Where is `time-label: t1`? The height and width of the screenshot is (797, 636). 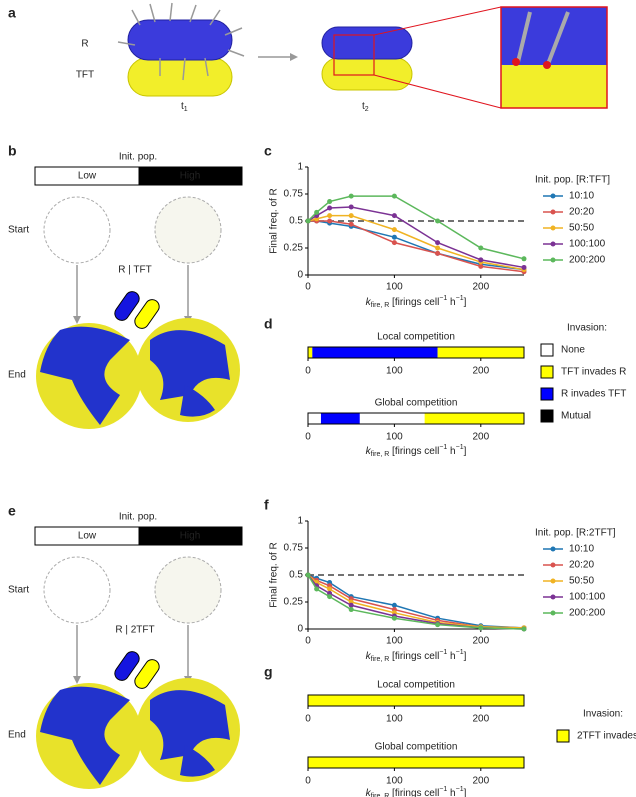
time-label: t1 is located at coordinates (184, 107).